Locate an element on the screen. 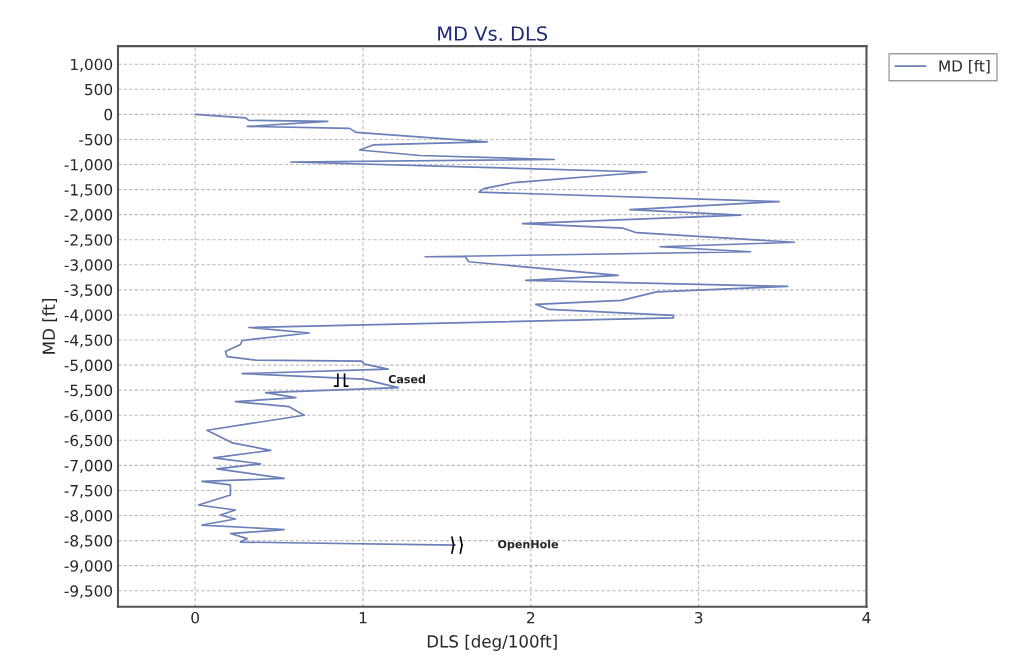 The width and height of the screenshot is (1017, 669). y-tick-label: -5,000 is located at coordinates (88, 366).